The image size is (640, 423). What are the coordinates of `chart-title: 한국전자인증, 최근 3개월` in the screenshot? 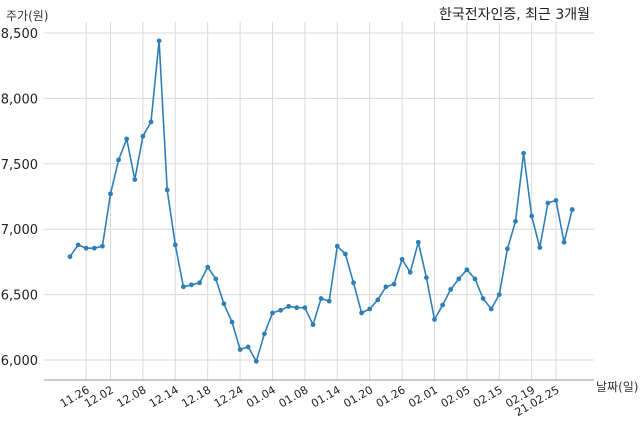 It's located at (514, 15).